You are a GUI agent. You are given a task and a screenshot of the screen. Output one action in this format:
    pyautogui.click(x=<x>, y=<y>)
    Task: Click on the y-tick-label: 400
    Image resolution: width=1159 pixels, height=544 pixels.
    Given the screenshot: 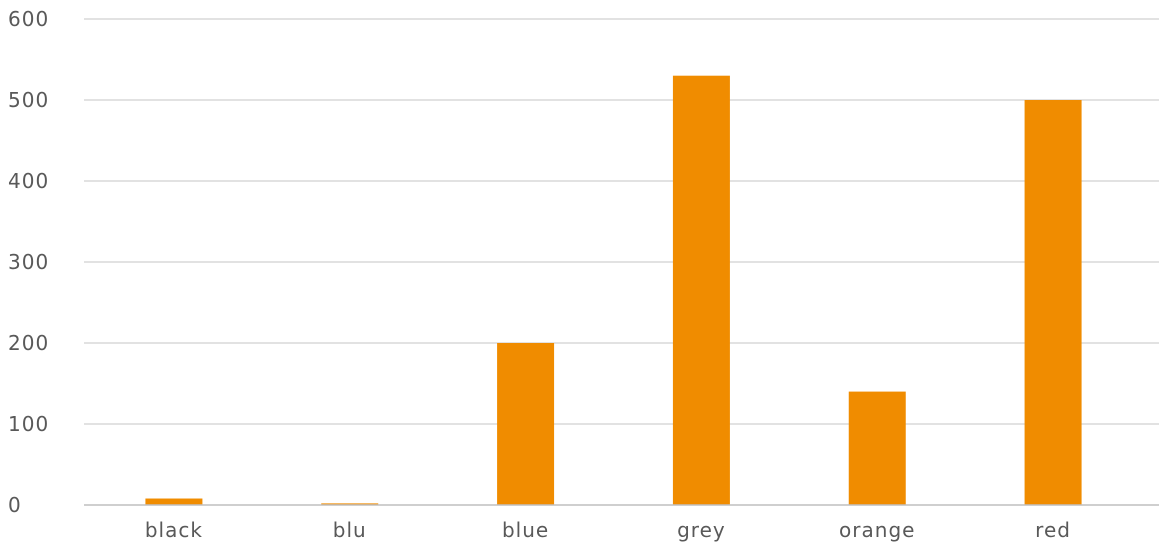 What is the action you would take?
    pyautogui.click(x=28, y=181)
    